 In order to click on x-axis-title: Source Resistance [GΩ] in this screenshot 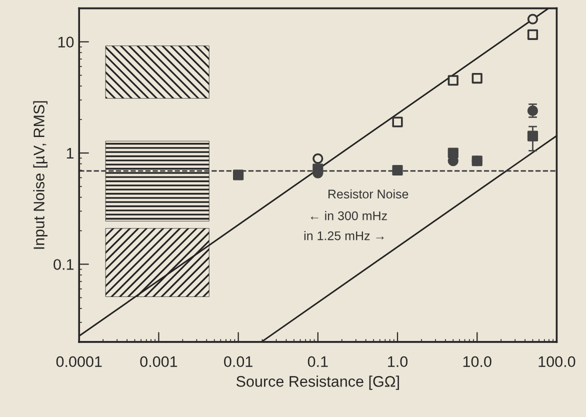, I will do `click(317, 383)`.